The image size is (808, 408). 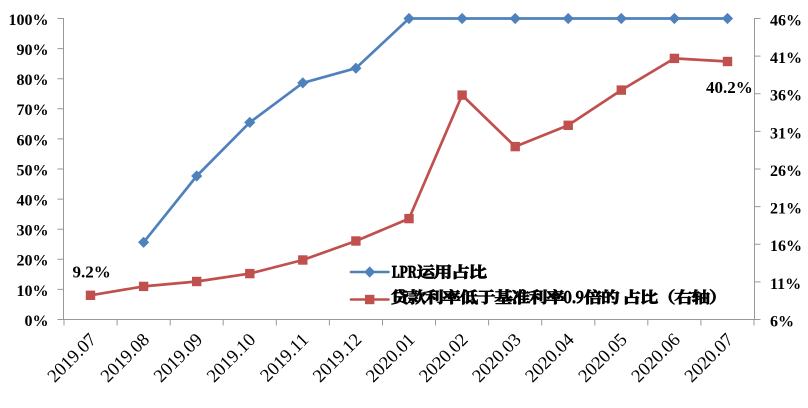 What do you see at coordinates (786, 96) in the screenshot?
I see `svg-text: 36%` at bounding box center [786, 96].